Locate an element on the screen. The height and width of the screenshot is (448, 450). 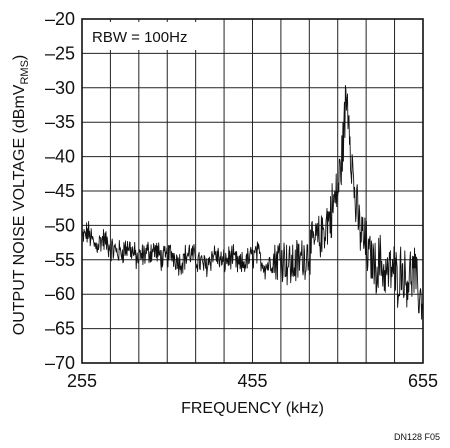
y-axis-title: OUTPUT NOISE VOLTAGE (dBmVRMS) is located at coordinates (21, 195).